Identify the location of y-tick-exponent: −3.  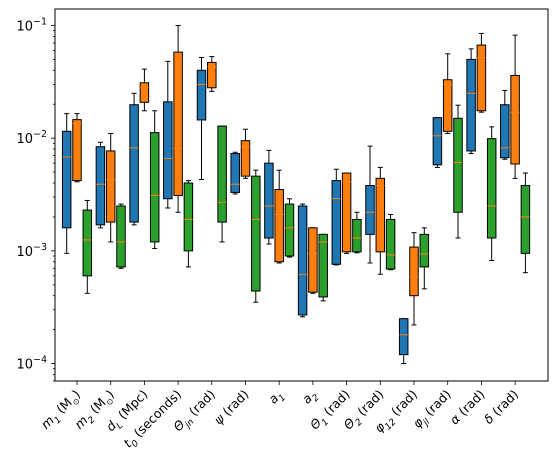
(40, 247).